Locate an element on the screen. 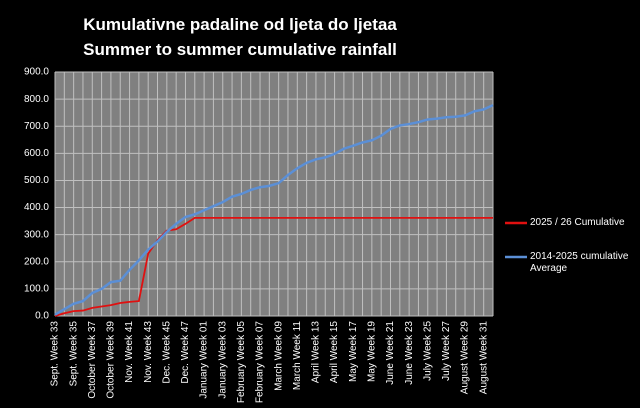  x-tick-label: February Week 05 is located at coordinates (241, 362).